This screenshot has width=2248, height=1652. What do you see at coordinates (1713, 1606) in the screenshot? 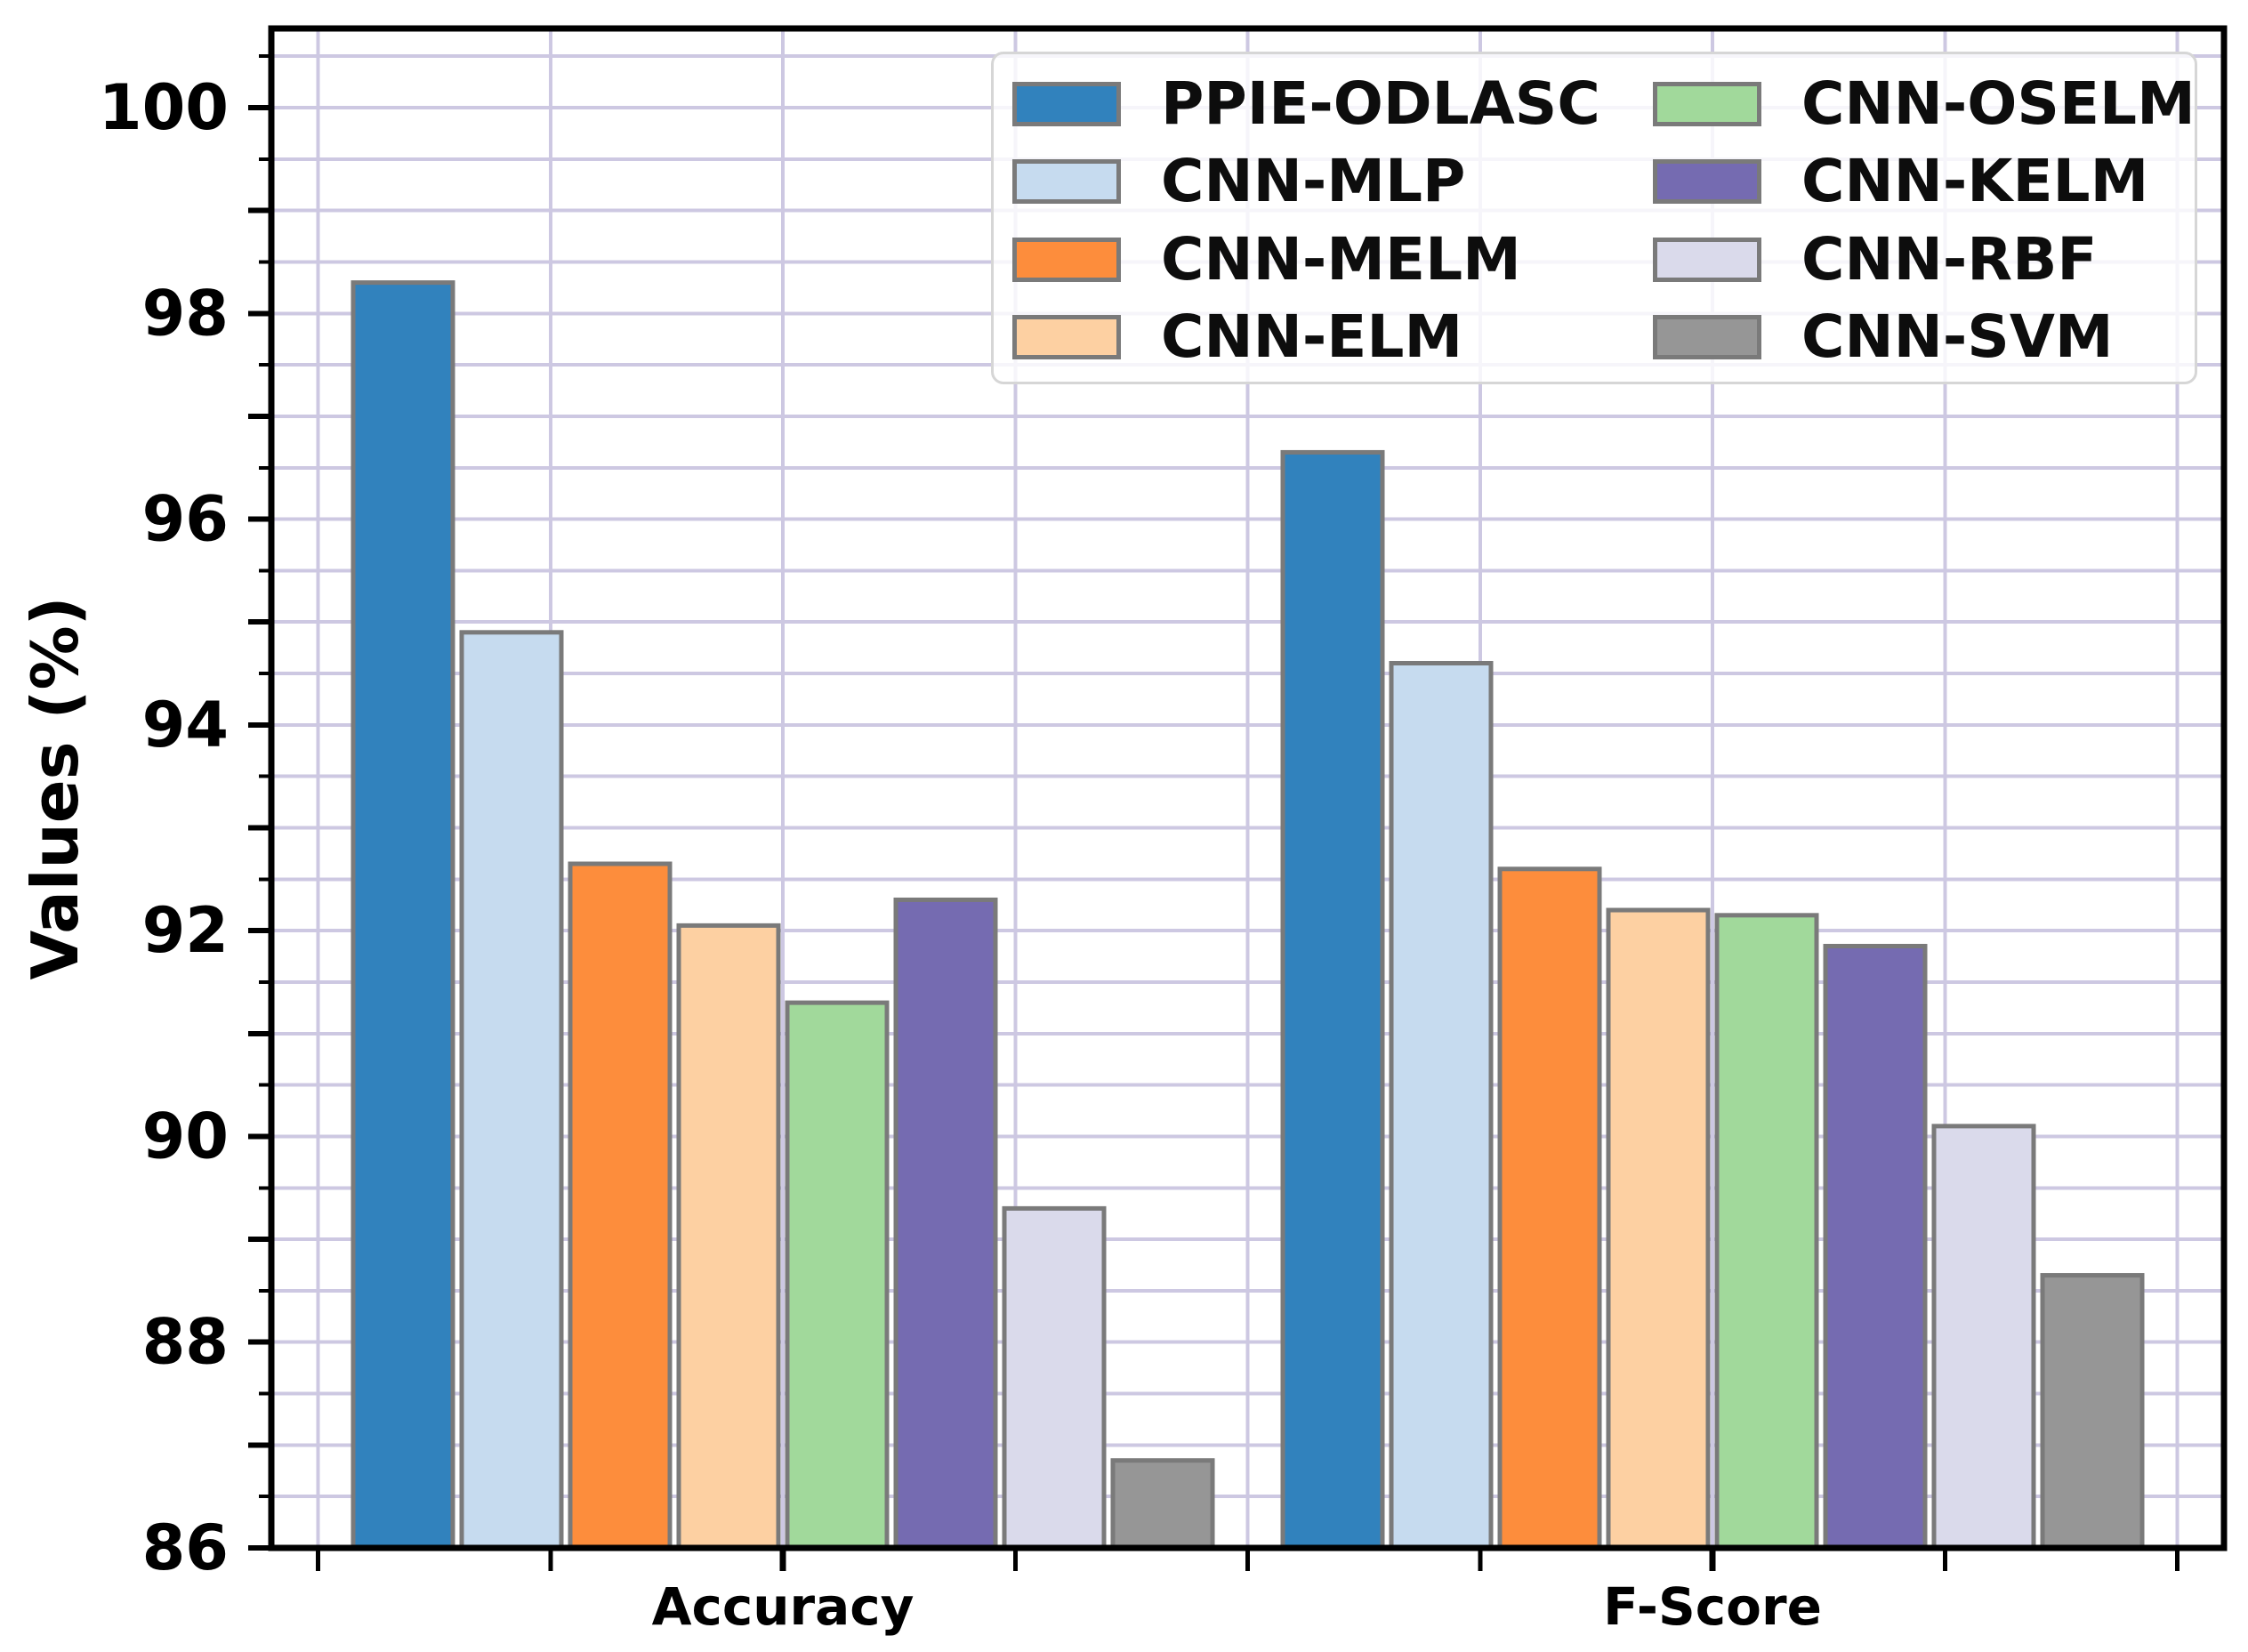
I see `x-tick-label-f-score: F-Score` at bounding box center [1713, 1606].